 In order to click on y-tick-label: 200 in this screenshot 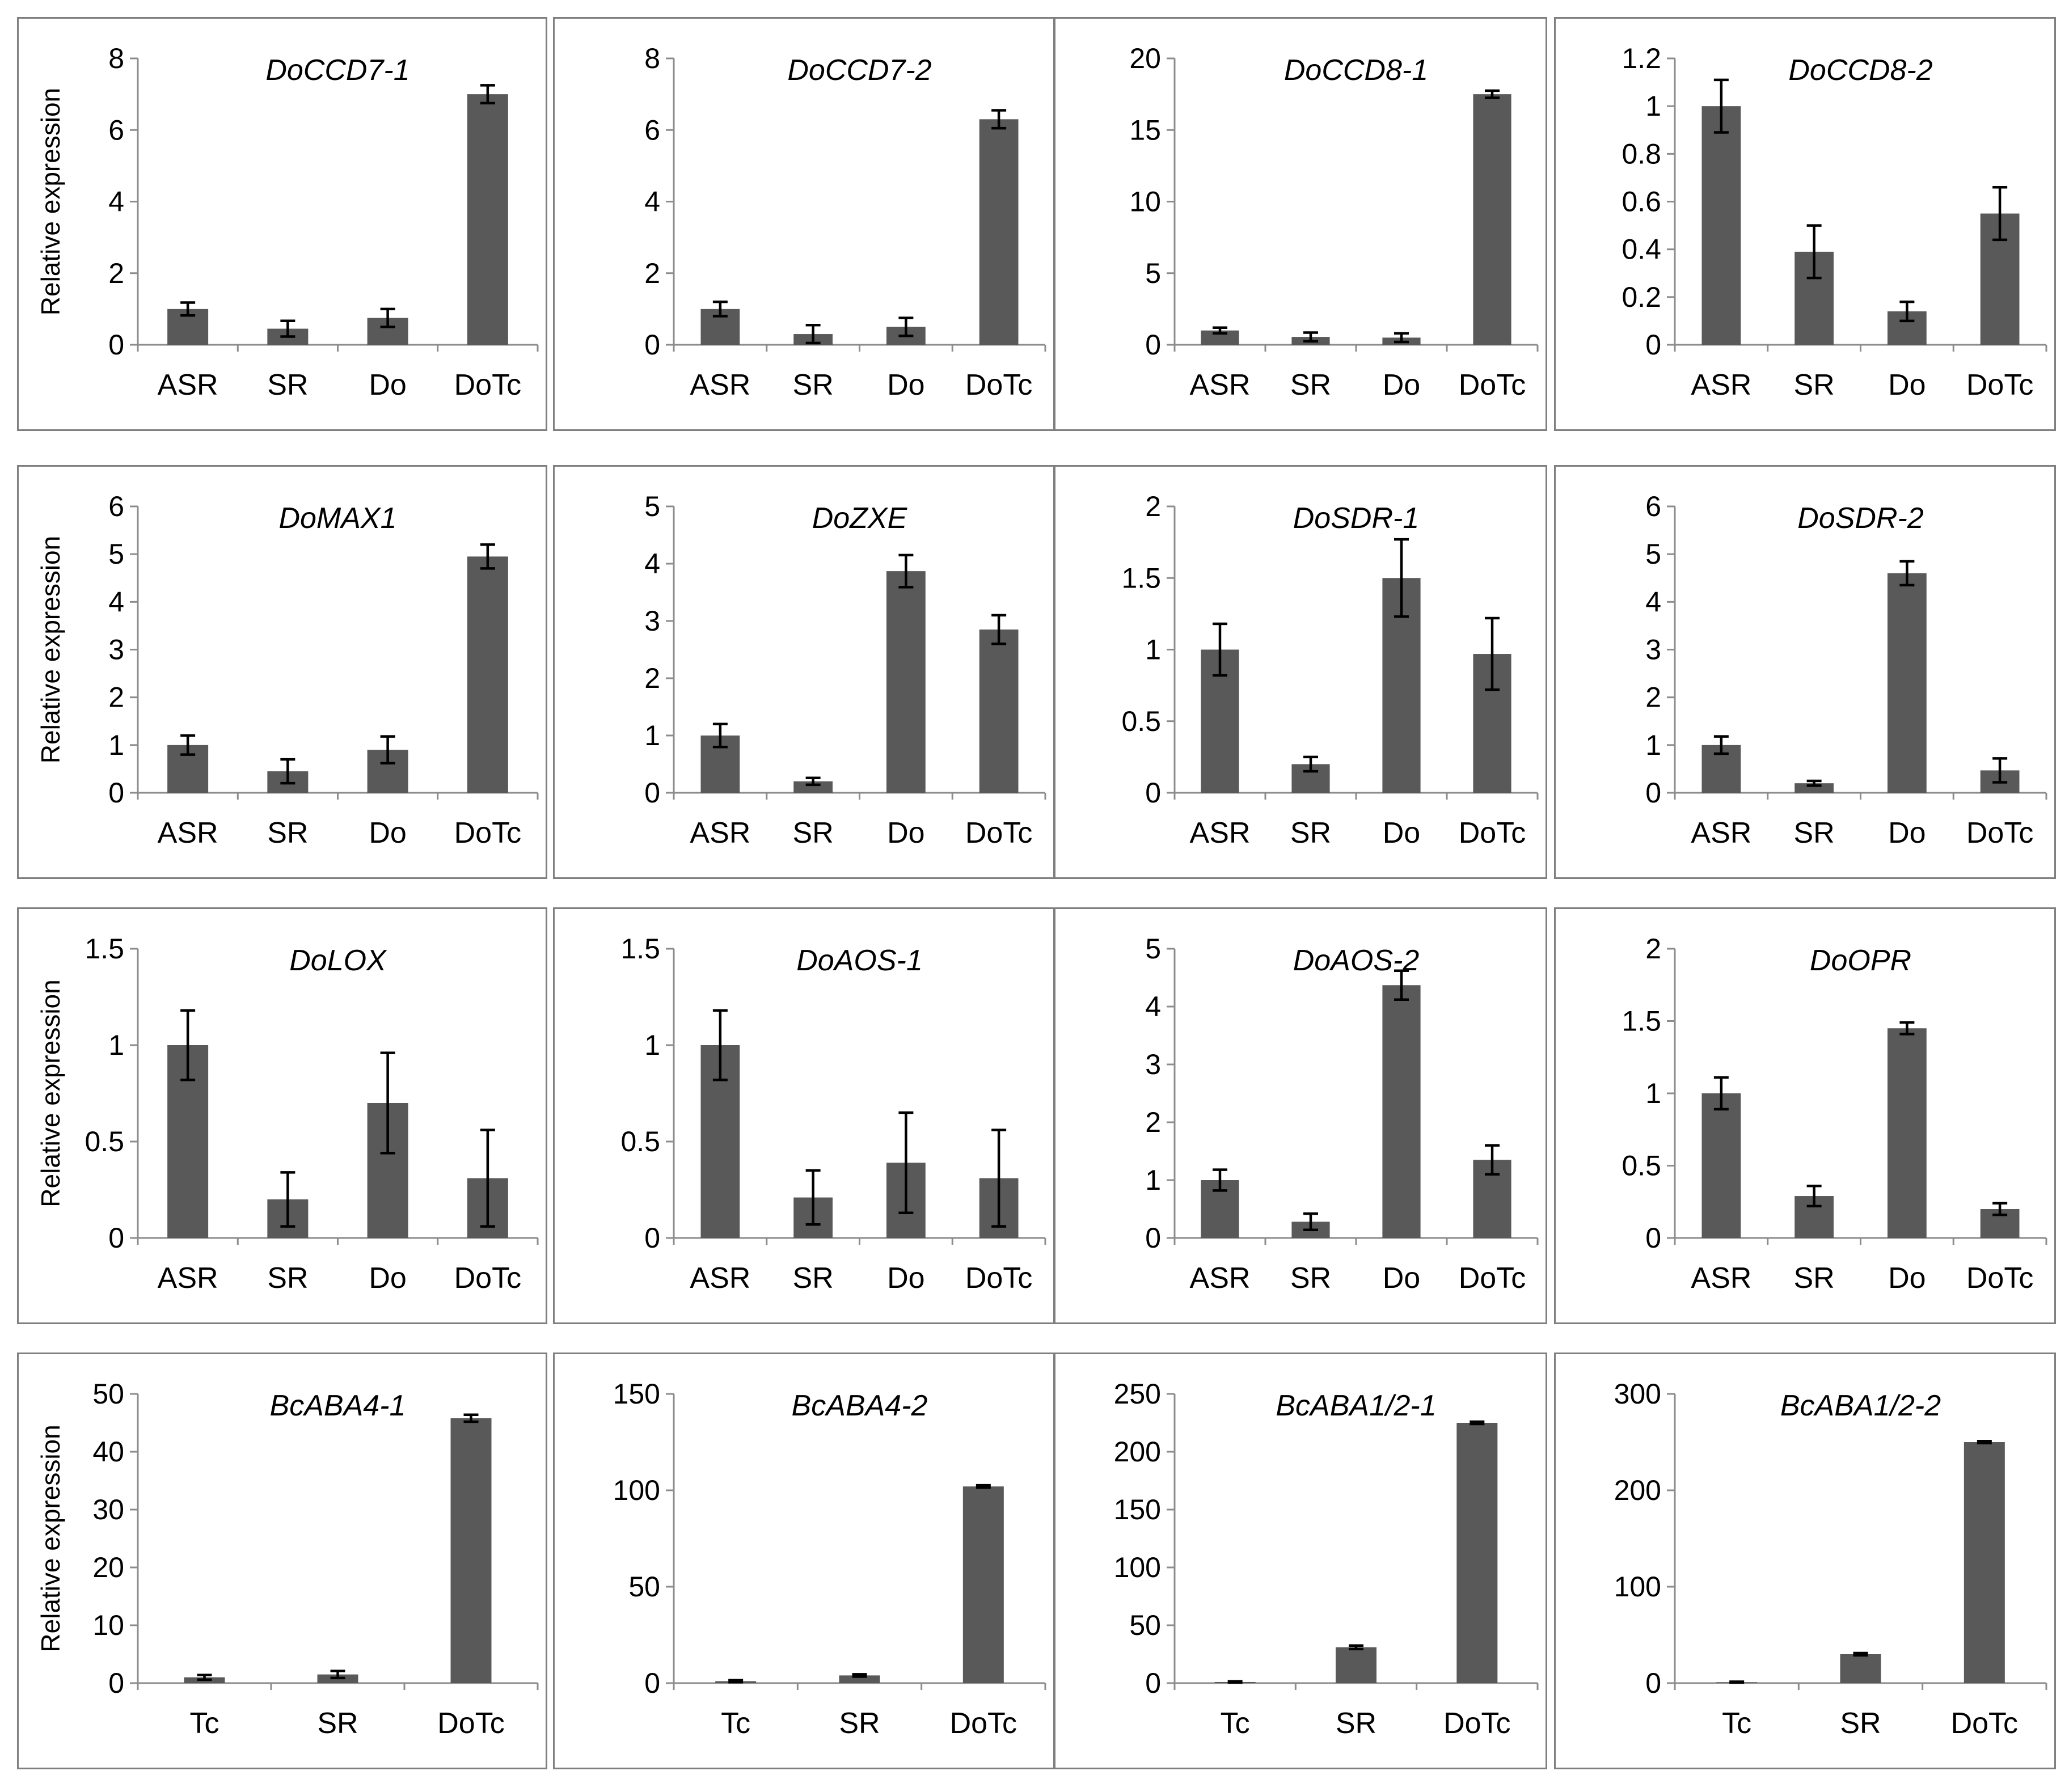, I will do `click(1637, 1490)`.